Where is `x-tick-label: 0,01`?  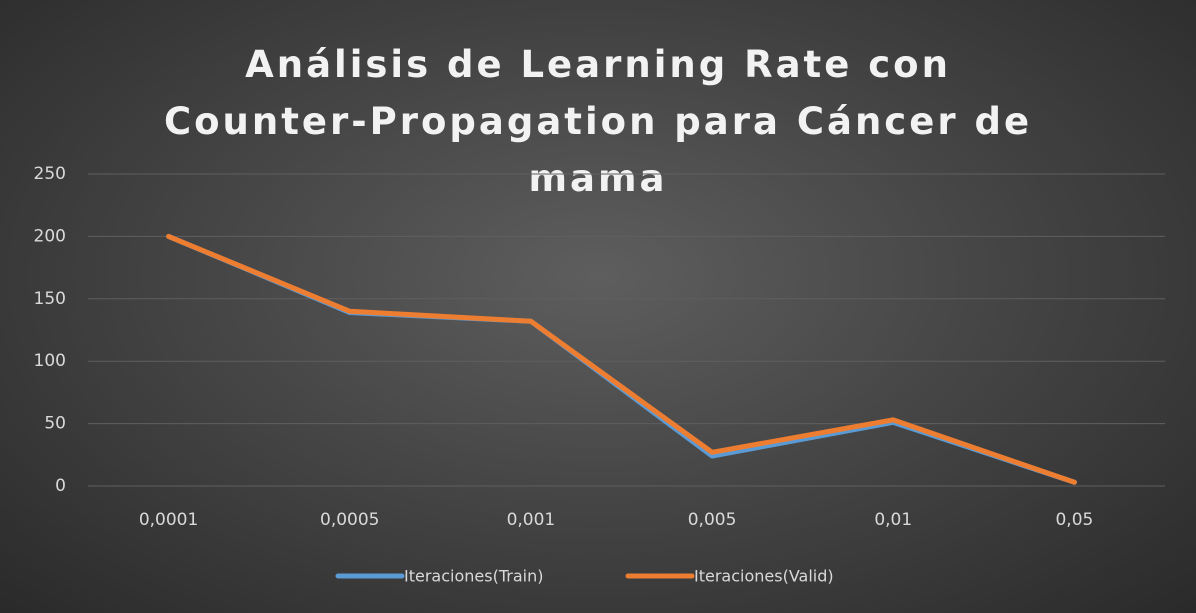 x-tick-label: 0,01 is located at coordinates (893, 520).